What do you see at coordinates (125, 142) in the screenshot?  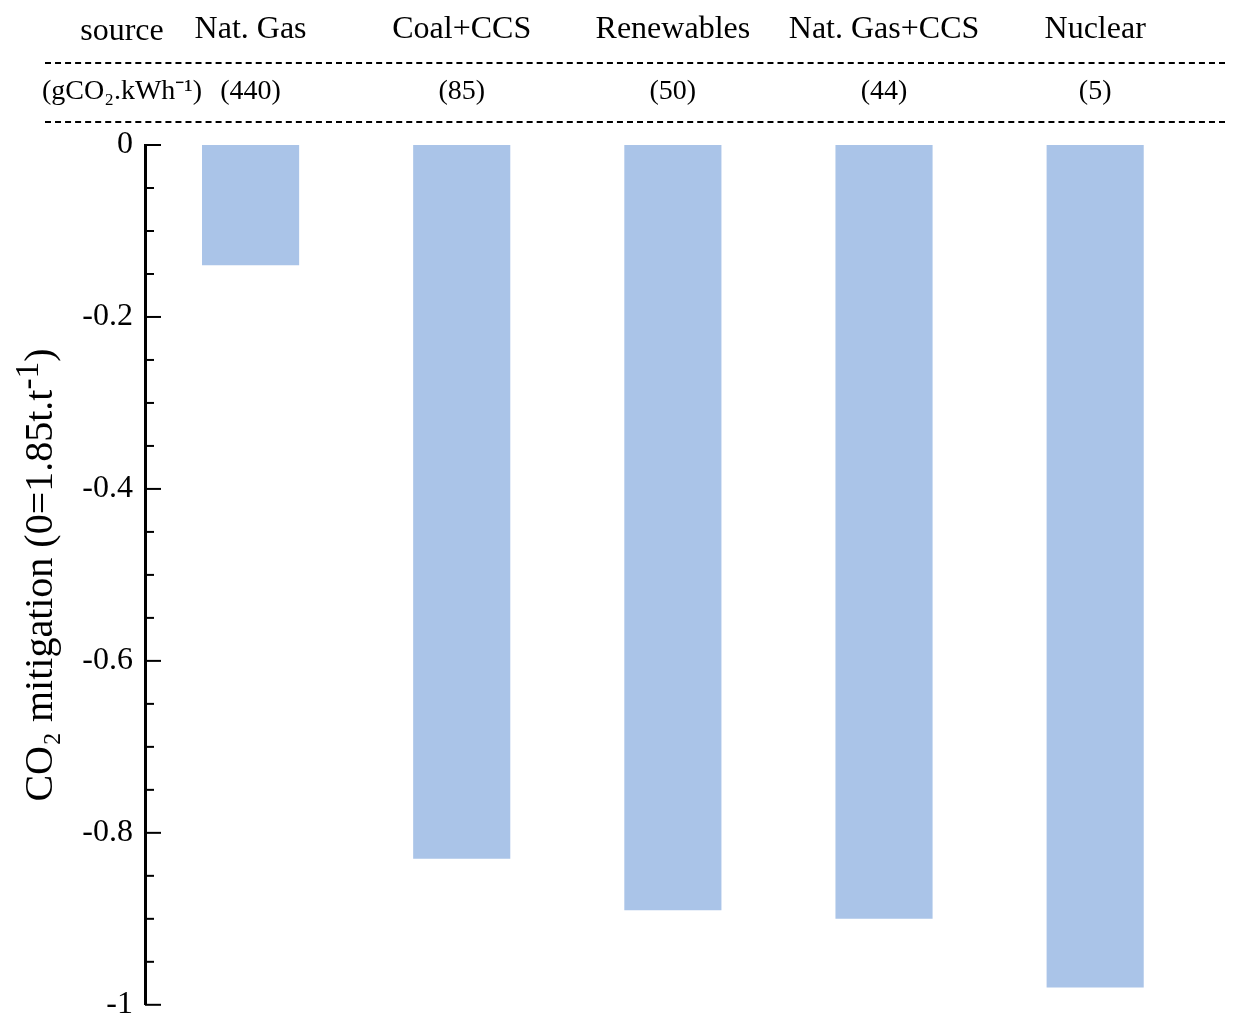 I see `y-tick-label: 0` at bounding box center [125, 142].